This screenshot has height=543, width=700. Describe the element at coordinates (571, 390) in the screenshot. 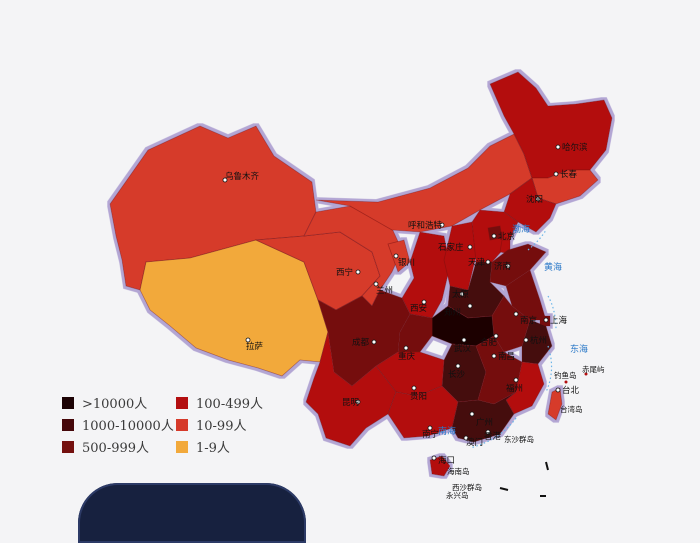

I see `city-label: 台北` at that location.